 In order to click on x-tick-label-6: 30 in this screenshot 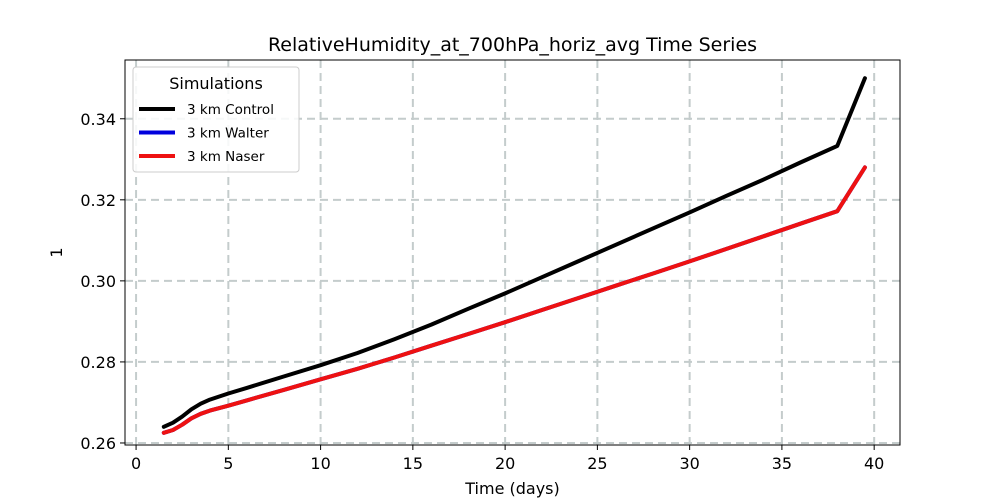, I will do `click(689, 463)`.